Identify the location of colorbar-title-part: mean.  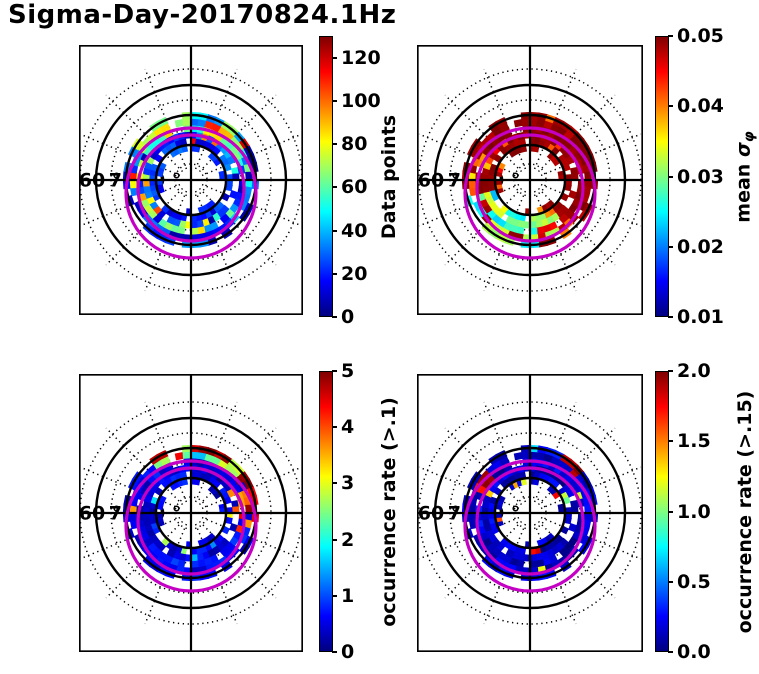
(743, 189).